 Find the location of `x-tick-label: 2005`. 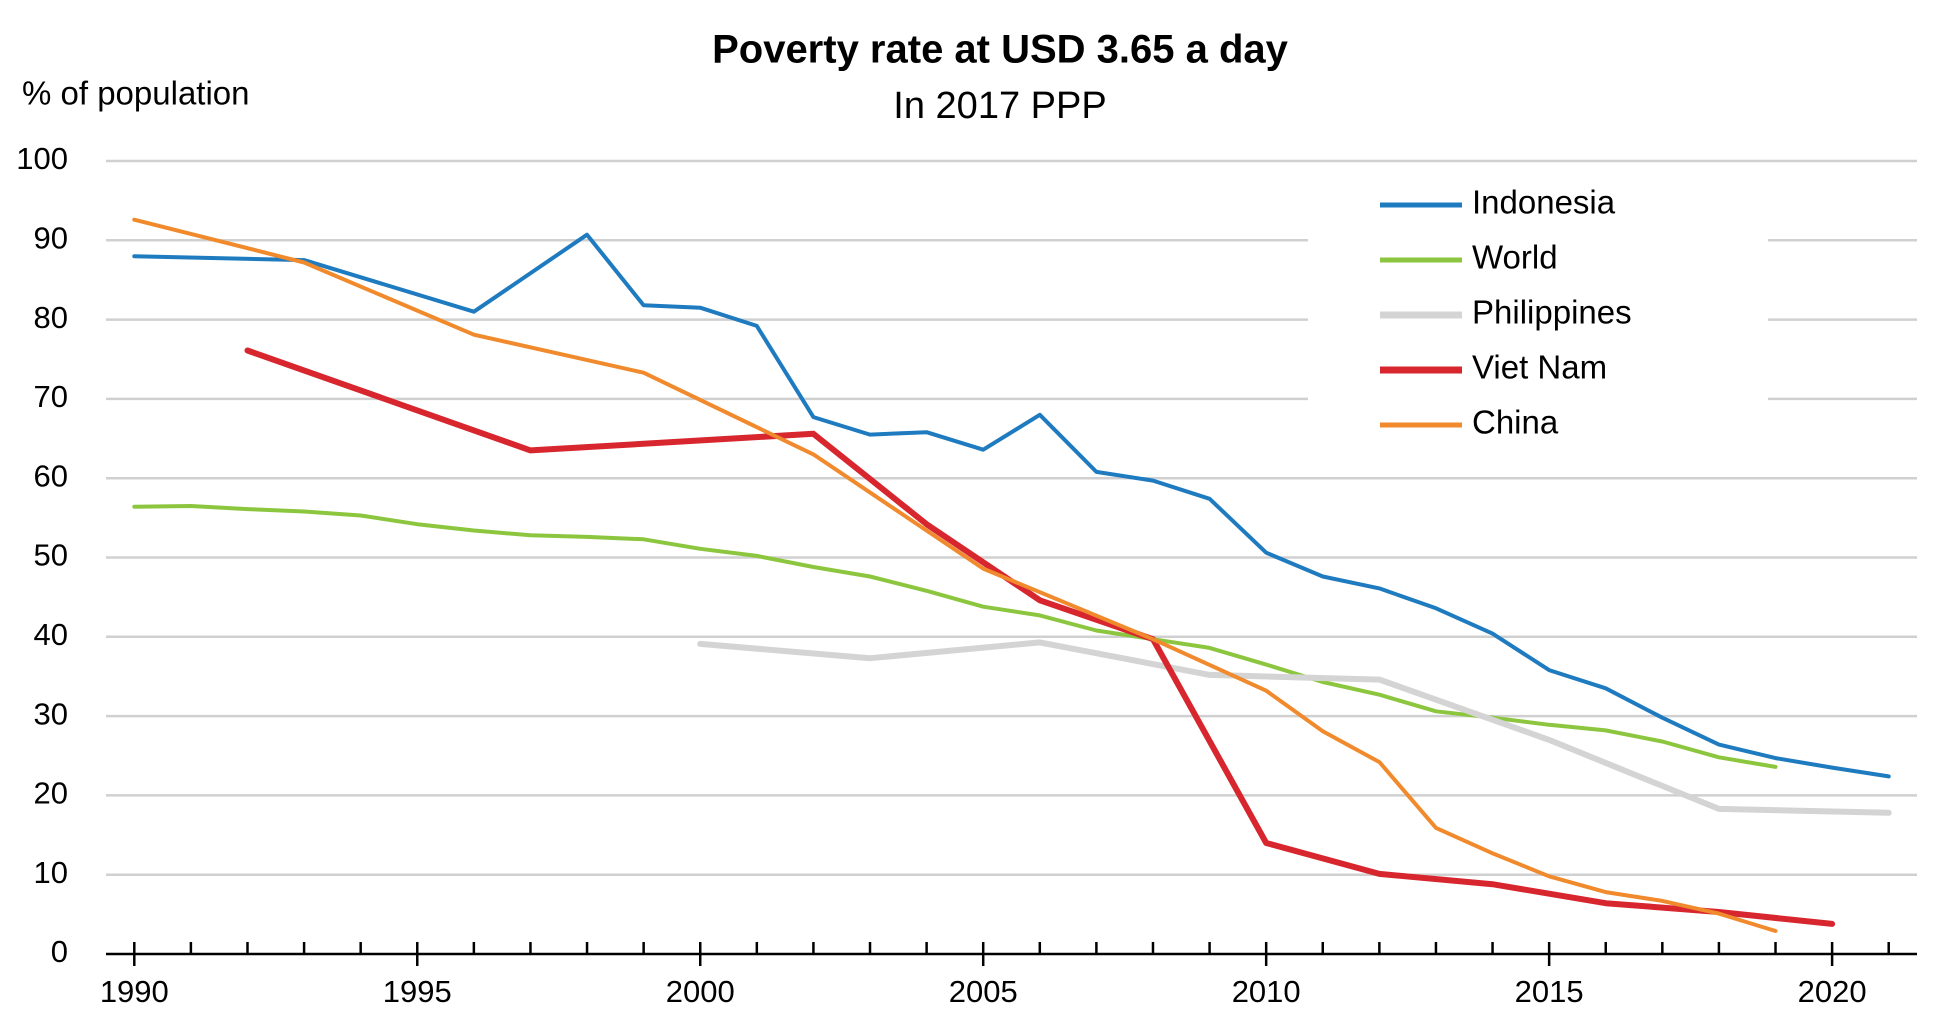

x-tick-label: 2005 is located at coordinates (983, 991).